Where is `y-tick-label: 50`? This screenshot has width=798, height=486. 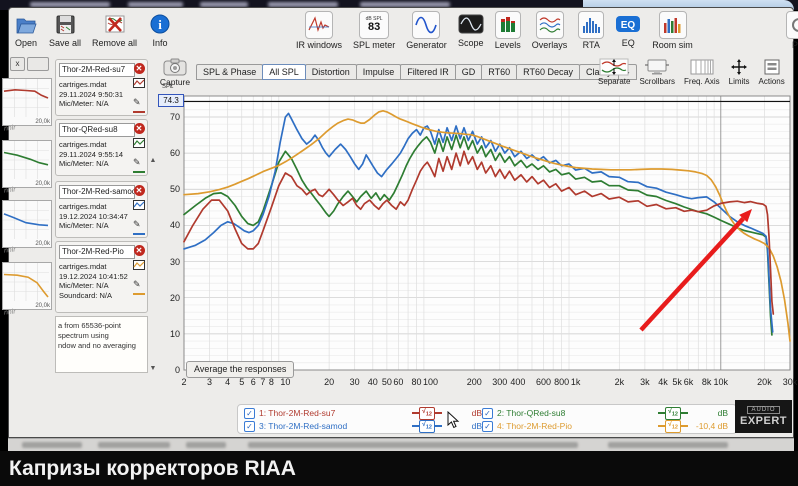 y-tick-label: 50 is located at coordinates (174, 189).